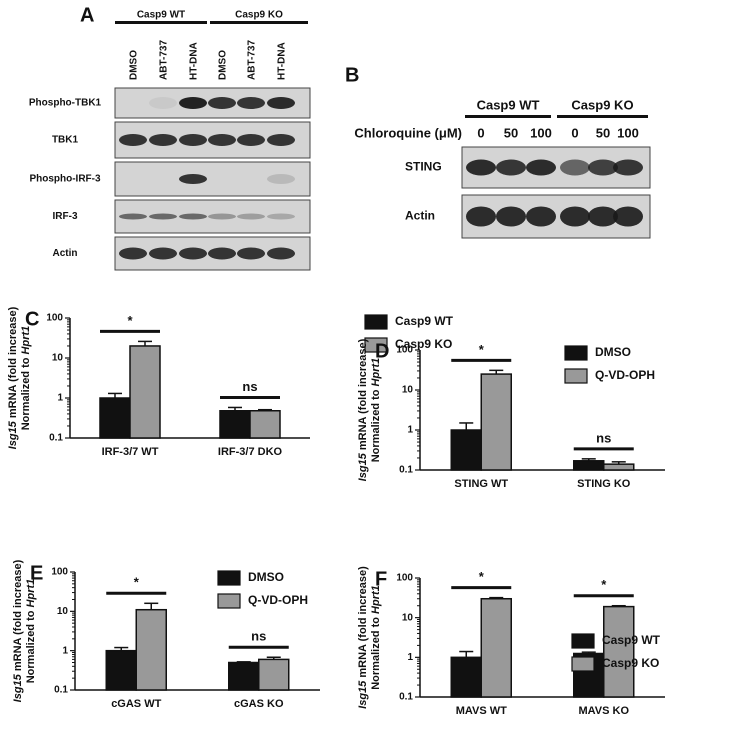 The image size is (746, 750). Describe the element at coordinates (420, 216) in the screenshot. I see `row-label: Actin` at that location.